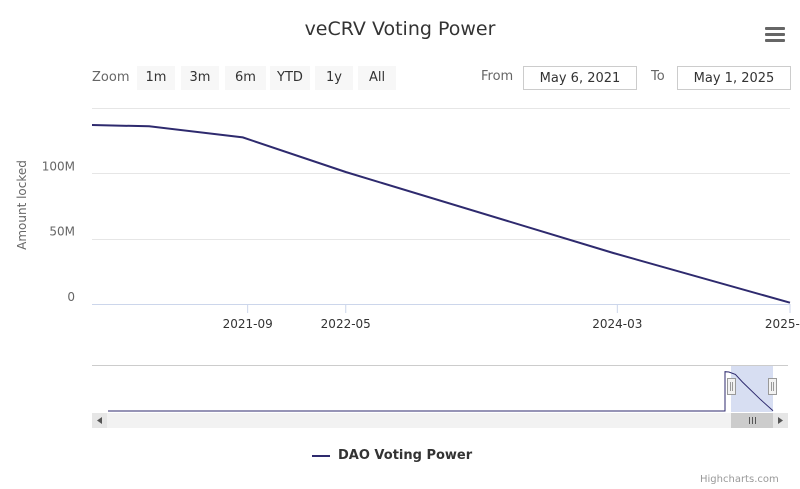 This screenshot has height=489, width=800. Describe the element at coordinates (780, 420) in the screenshot. I see `scrollbar-right-arrow` at that location.